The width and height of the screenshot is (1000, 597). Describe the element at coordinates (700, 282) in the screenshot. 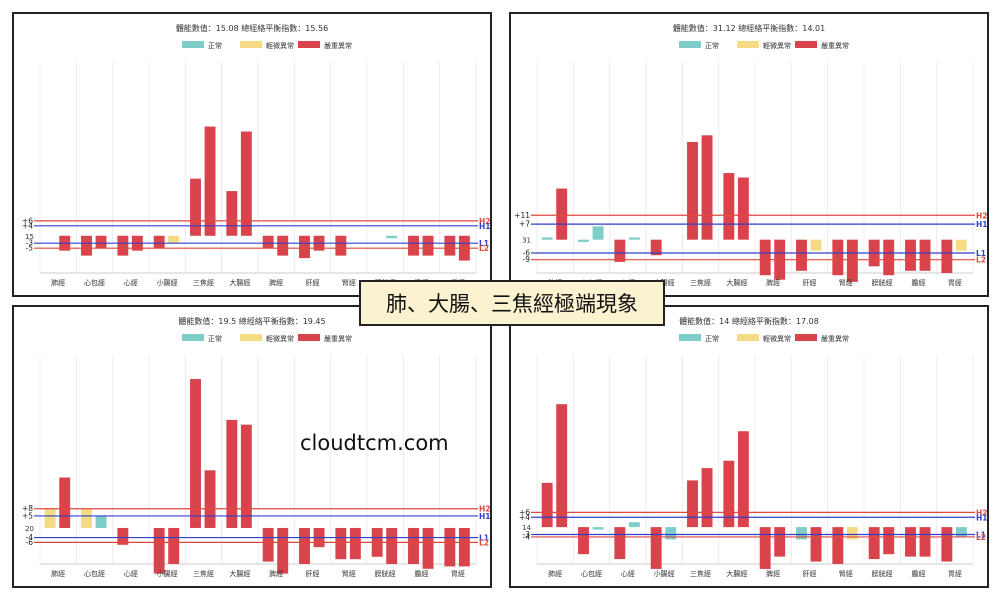

I see `category-label: 三焦經` at that location.